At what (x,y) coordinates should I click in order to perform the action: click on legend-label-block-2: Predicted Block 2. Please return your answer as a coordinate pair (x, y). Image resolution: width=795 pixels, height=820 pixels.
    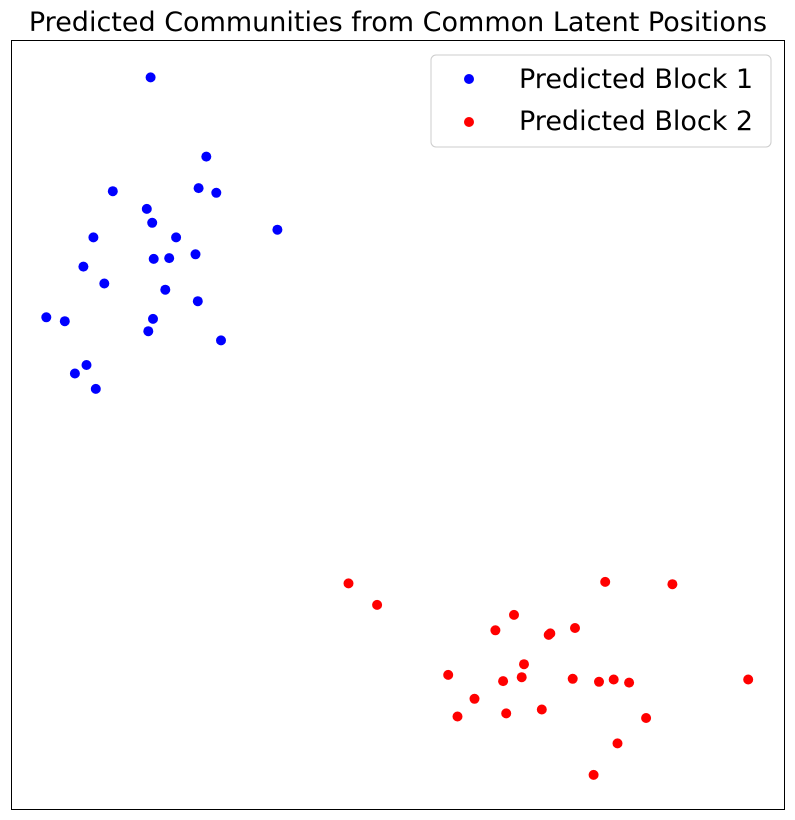
    Looking at the image, I should click on (636, 121).